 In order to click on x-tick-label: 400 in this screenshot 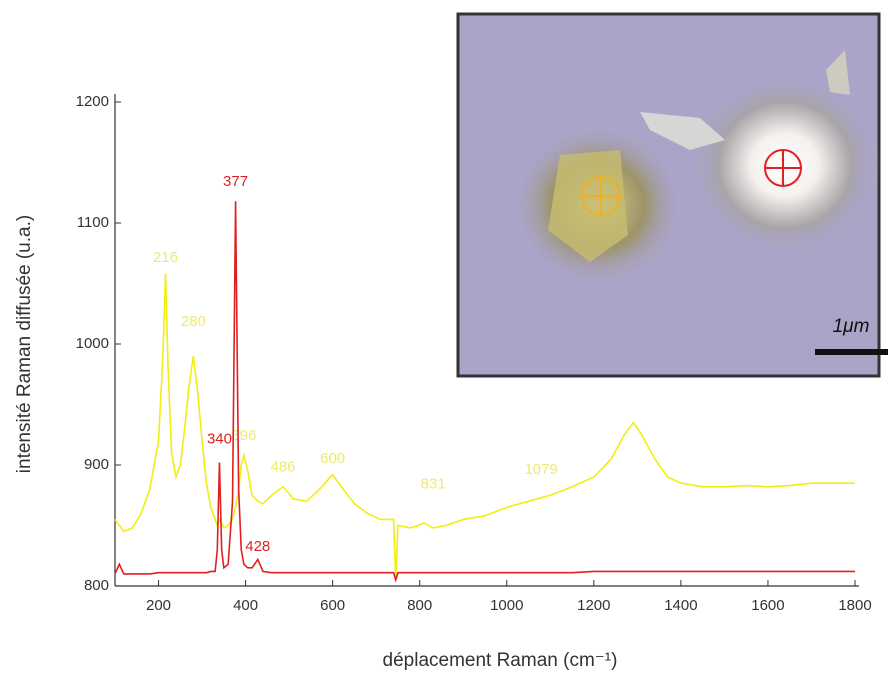, I will do `click(245, 605)`.